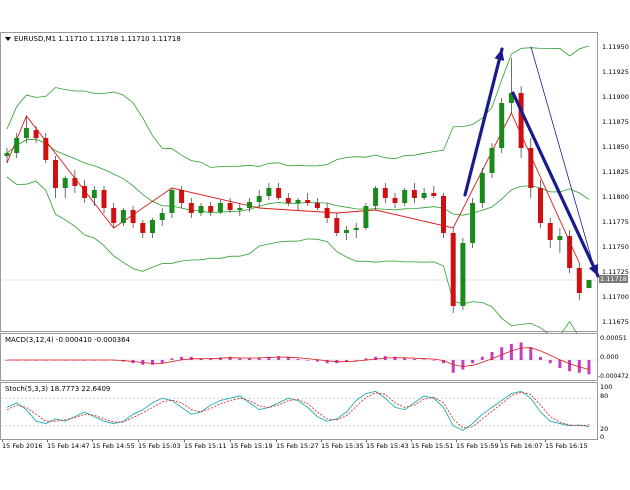 The height and width of the screenshot is (490, 630). What do you see at coordinates (499, 55) in the screenshot?
I see `uptrend-arrow-head` at bounding box center [499, 55].